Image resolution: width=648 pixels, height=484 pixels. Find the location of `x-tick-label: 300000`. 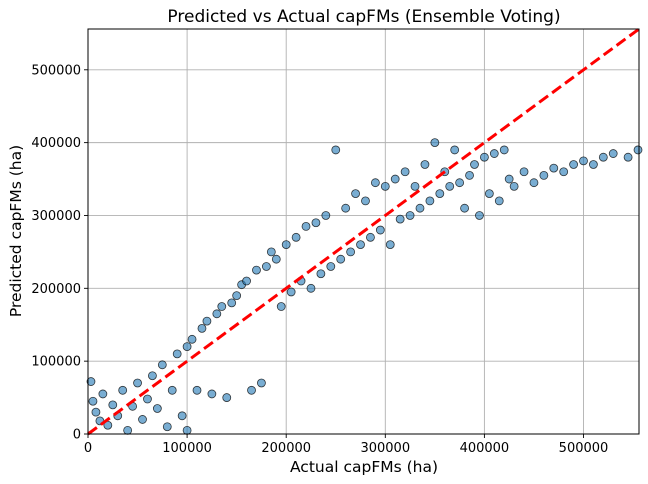

x-tick-label: 300000 is located at coordinates (385, 448).